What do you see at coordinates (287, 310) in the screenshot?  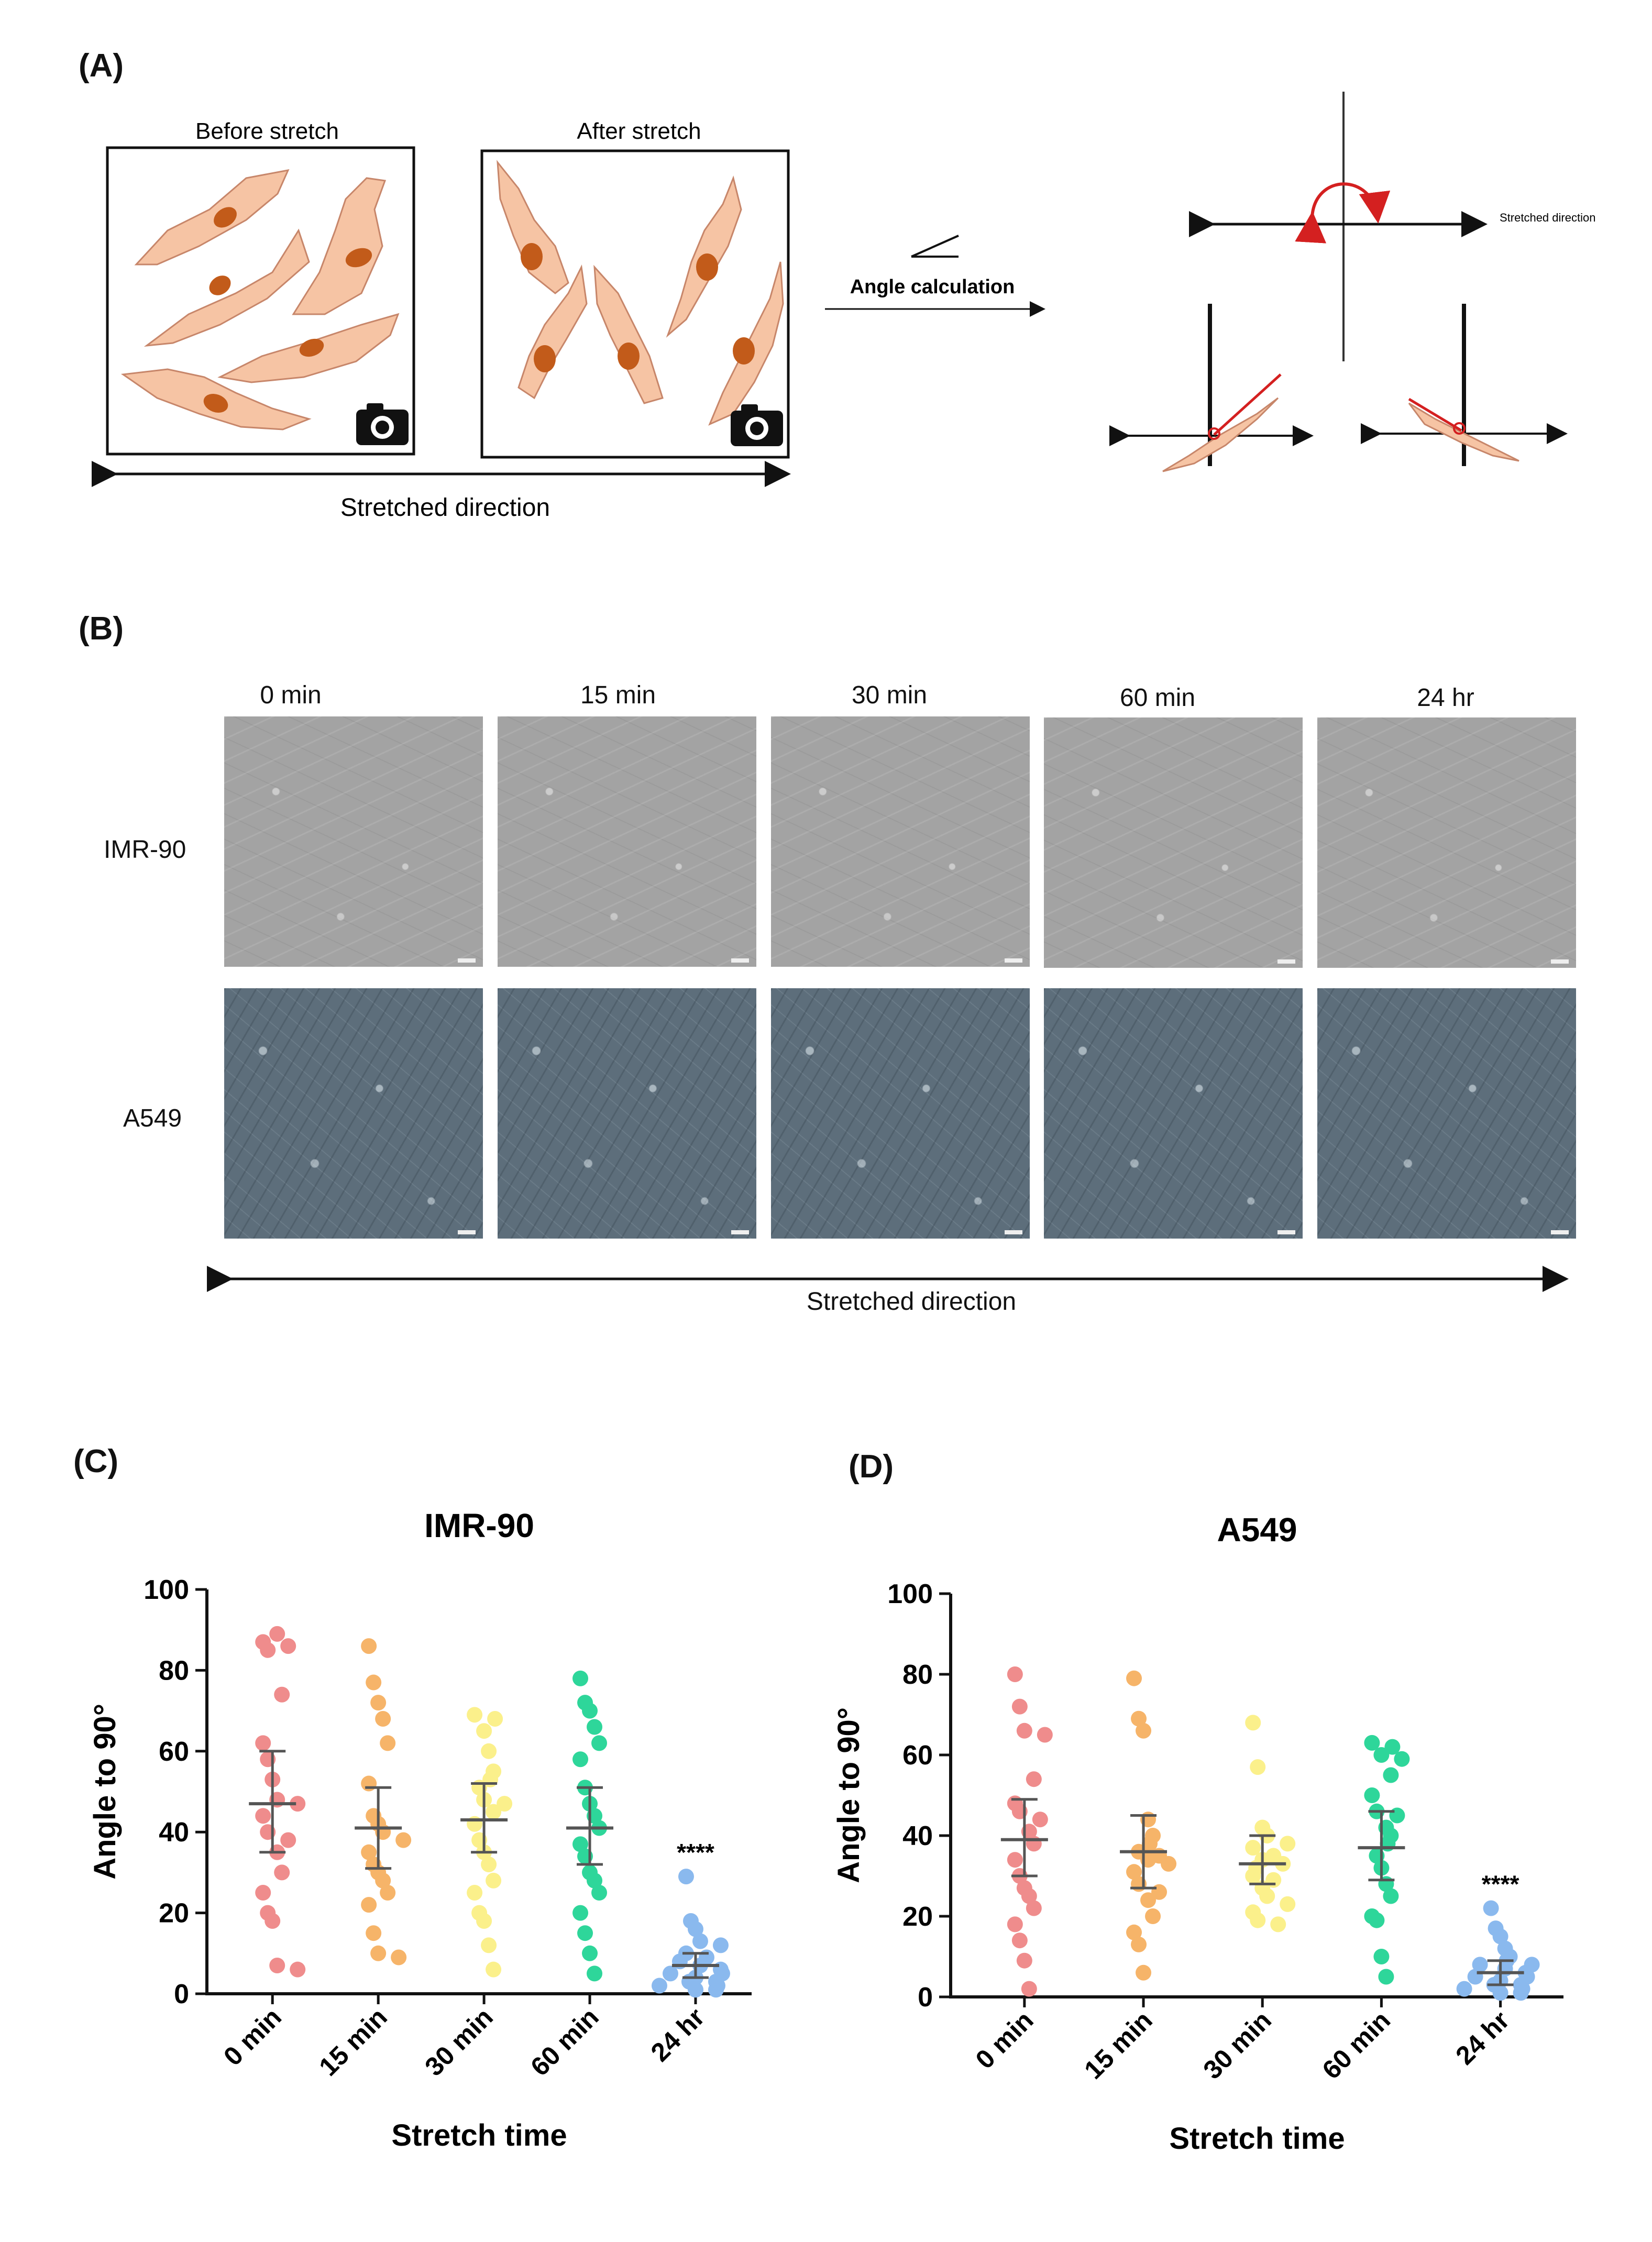 I see `before-stretch-nuclei` at bounding box center [287, 310].